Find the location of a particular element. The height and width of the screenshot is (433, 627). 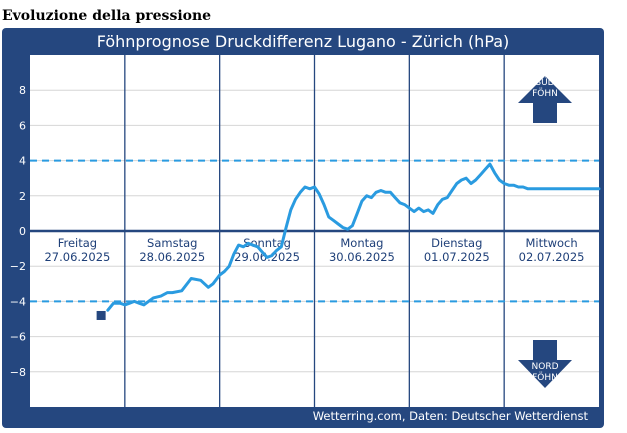

arrow-up-icon is located at coordinates (545, 99).